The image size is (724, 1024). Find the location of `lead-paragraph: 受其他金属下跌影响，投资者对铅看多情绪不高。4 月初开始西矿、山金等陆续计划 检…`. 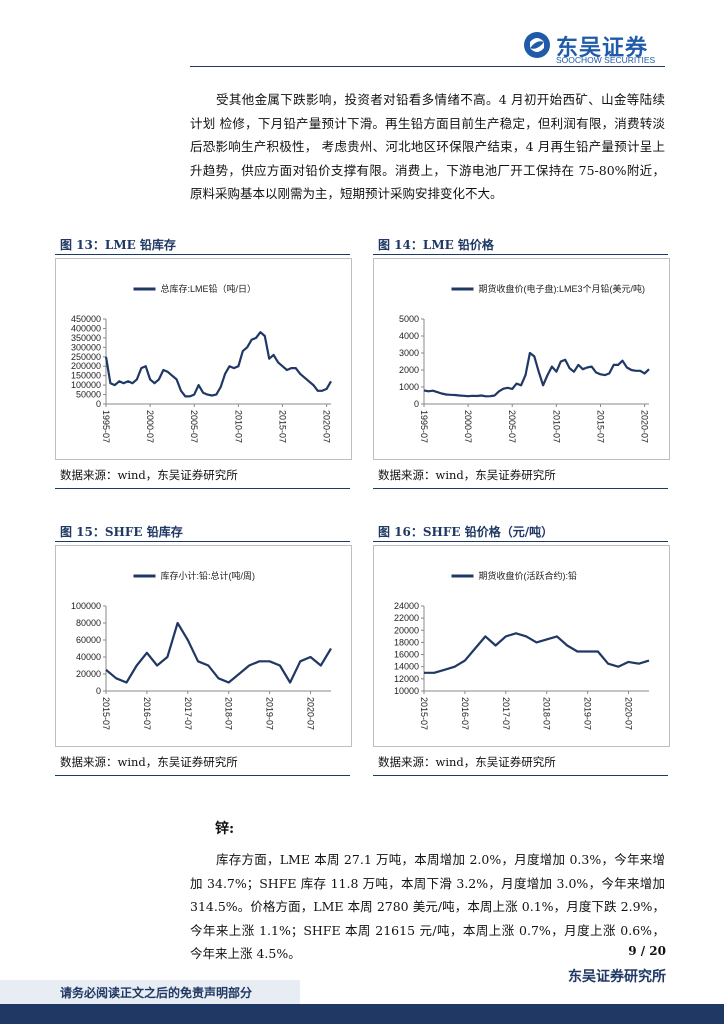

lead-paragraph: 受其他金属下跌影响，投资者对铅看多情绪不高。4 月初开始西矿、山金等陆续计划 检… is located at coordinates (427, 146).